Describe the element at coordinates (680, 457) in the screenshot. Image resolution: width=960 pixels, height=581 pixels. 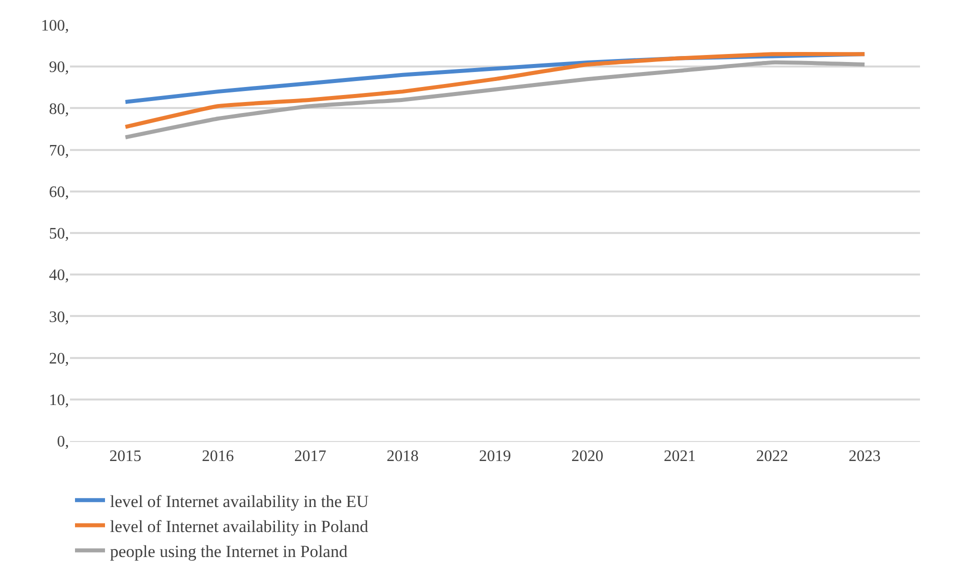
I see `x-tick-label: 2021` at that location.